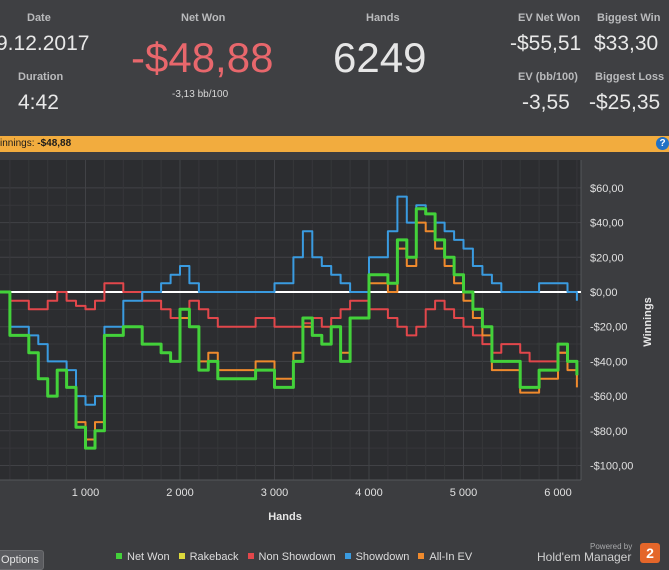  What do you see at coordinates (604, 293) in the screenshot?
I see `y-tick-label: $0,00` at bounding box center [604, 293].